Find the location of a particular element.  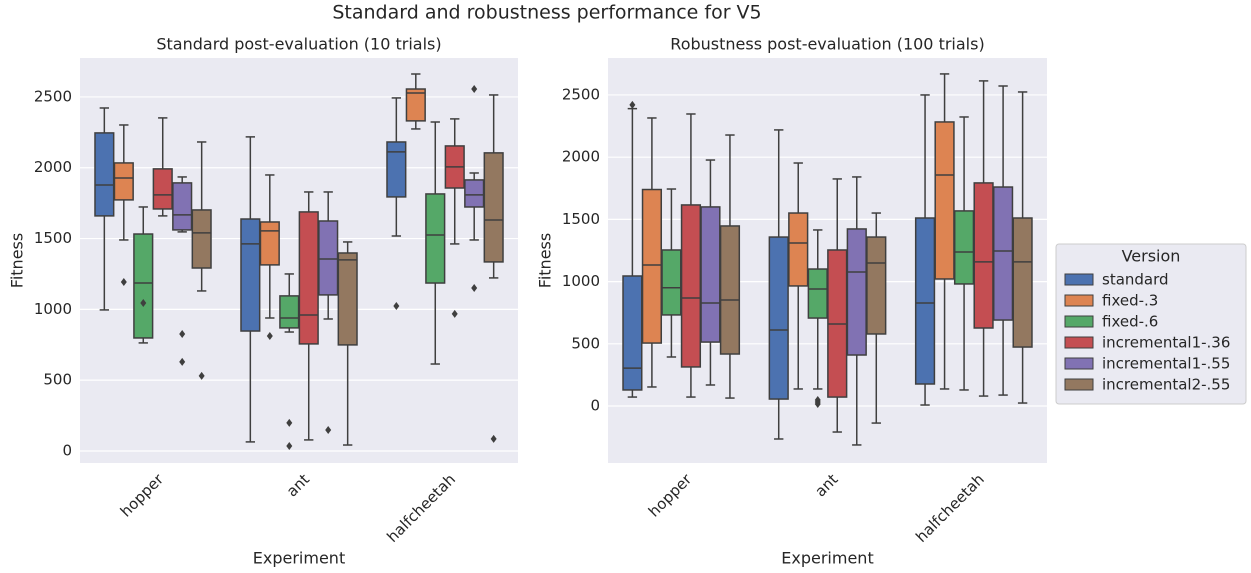

legend-title: Version is located at coordinates (1151, 256).